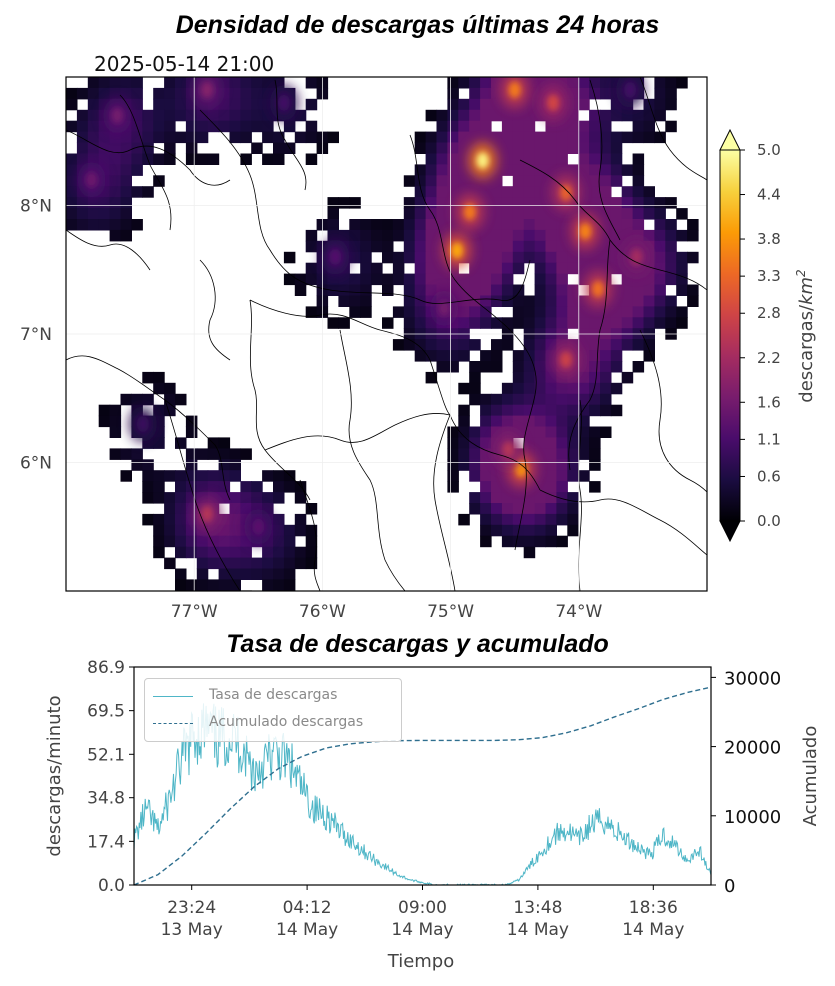  Describe the element at coordinates (805, 335) in the screenshot. I see `colorbar-label: descargas/km2` at that location.